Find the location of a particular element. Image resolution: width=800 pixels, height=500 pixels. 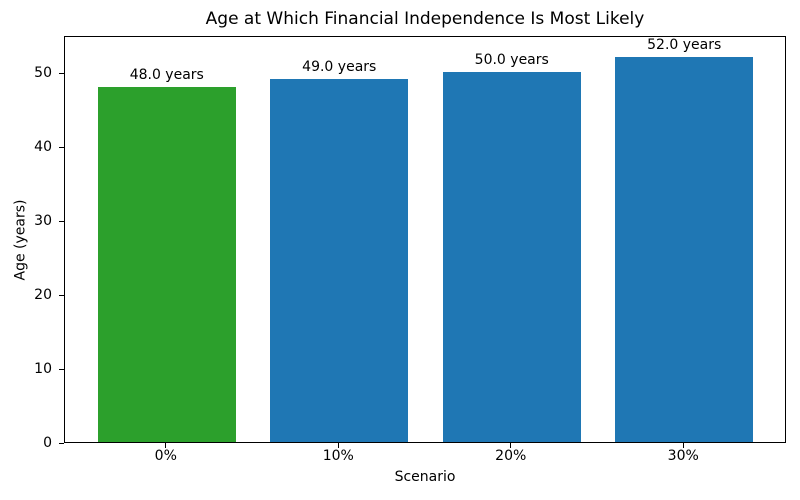

y-tick-label: 40 is located at coordinates (43, 147).